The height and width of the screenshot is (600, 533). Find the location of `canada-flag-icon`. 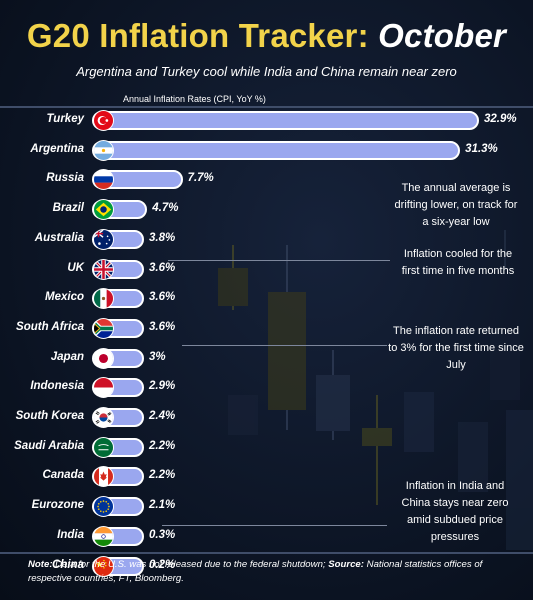

canada-flag-icon is located at coordinates (103, 476).